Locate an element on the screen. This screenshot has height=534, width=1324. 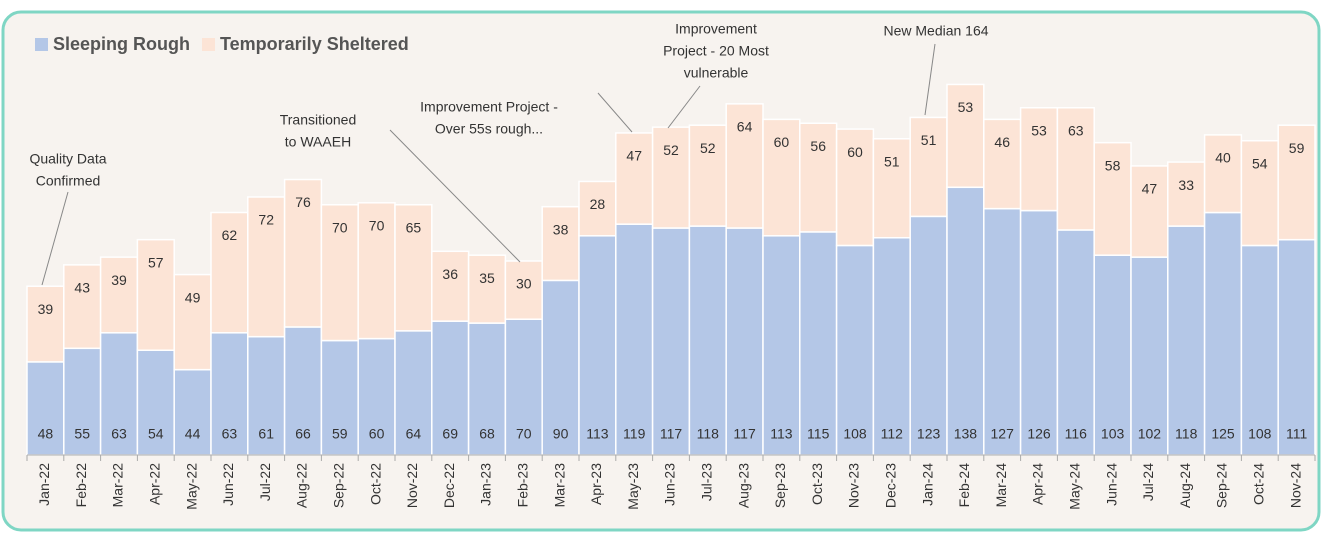
data-label: 48 is located at coordinates (46, 434).